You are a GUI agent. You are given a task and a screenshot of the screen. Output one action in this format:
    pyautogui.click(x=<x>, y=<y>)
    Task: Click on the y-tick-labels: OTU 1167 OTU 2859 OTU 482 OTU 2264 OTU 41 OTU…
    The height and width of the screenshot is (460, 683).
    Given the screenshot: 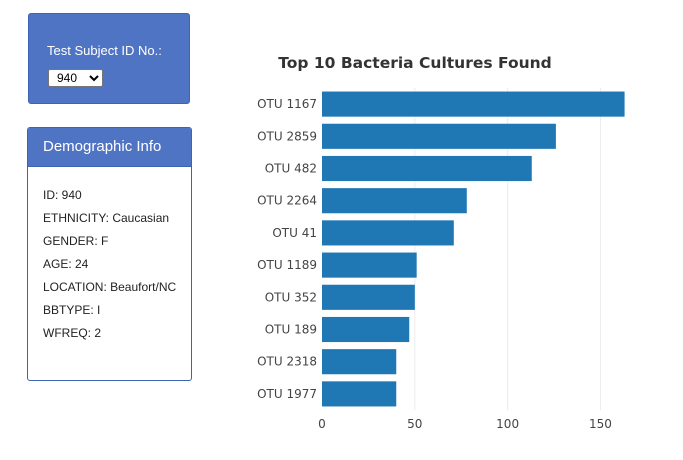 What is the action you would take?
    pyautogui.click(x=287, y=249)
    